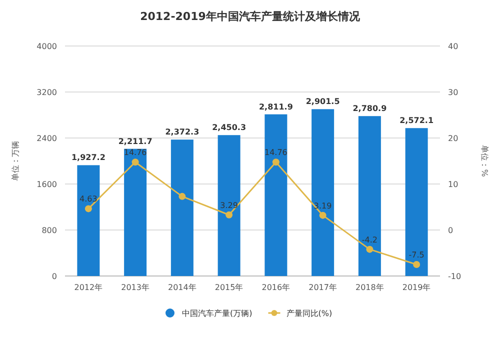 This screenshot has width=500, height=362. I want to click on x-tick-label: 2015年, so click(229, 287).